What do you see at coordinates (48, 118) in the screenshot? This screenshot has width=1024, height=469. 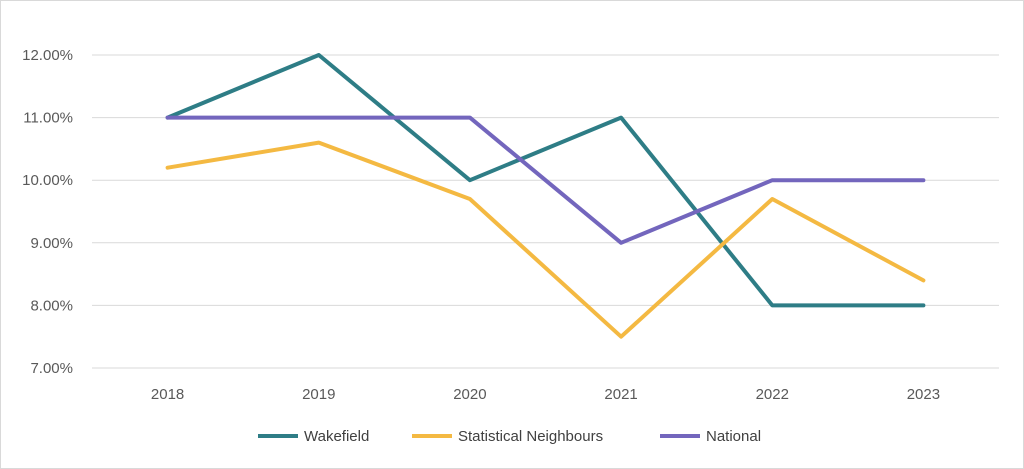 I see `y-tick-label: 11.00%` at bounding box center [48, 118].